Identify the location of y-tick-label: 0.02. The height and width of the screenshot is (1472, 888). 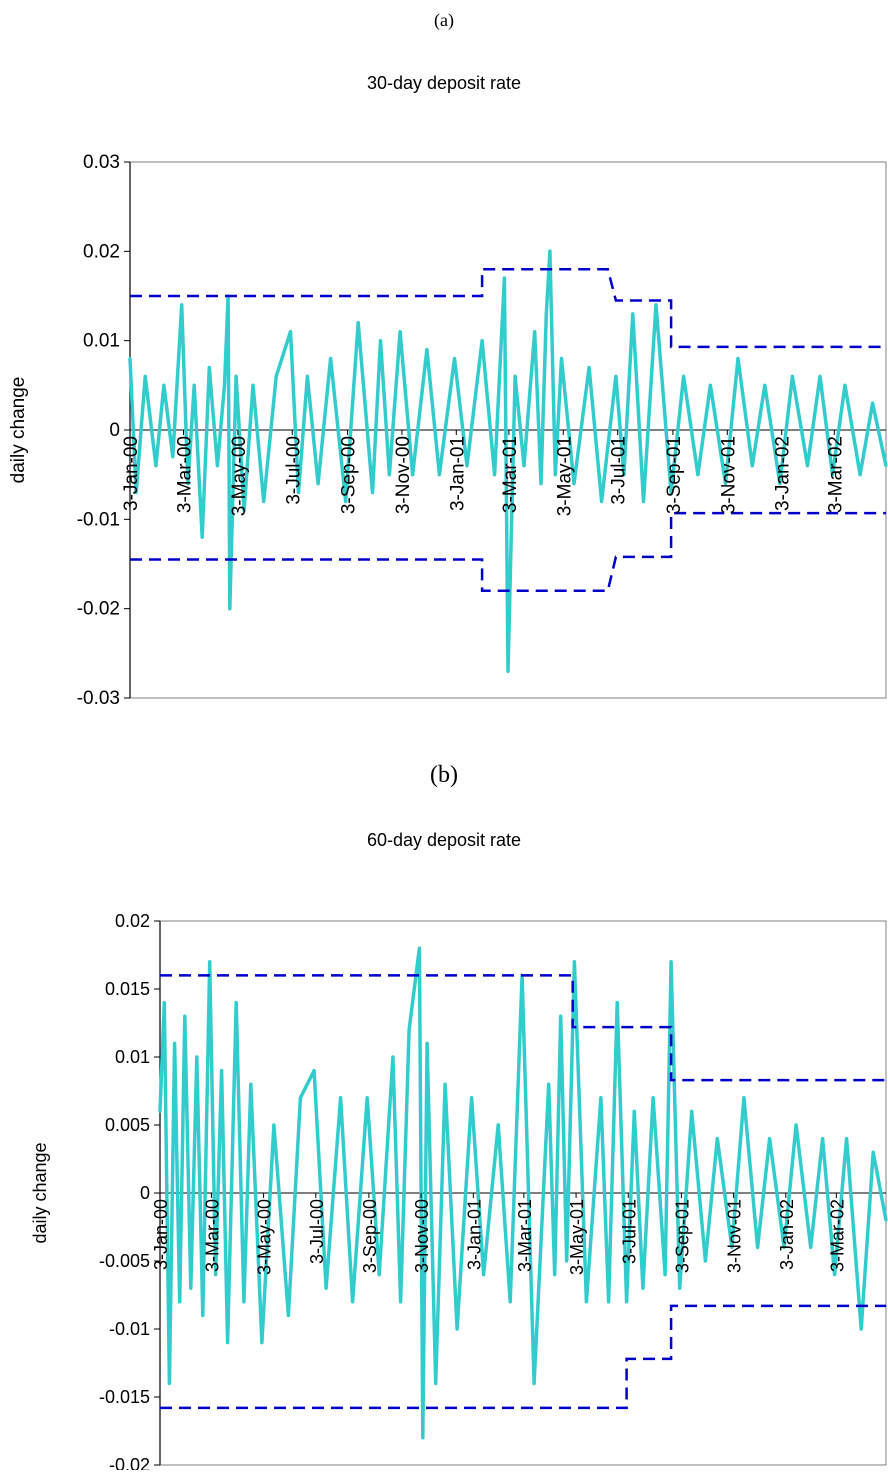
(132, 921).